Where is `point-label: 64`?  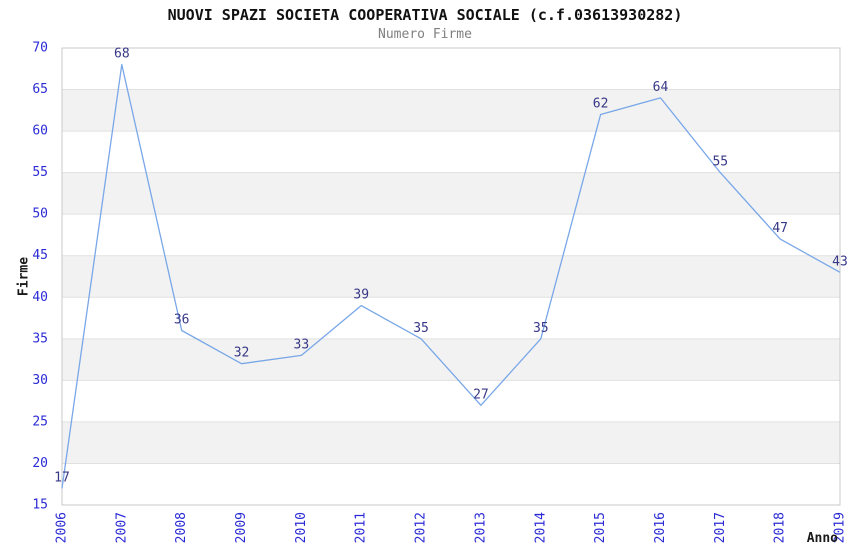
point-label: 64 is located at coordinates (661, 87).